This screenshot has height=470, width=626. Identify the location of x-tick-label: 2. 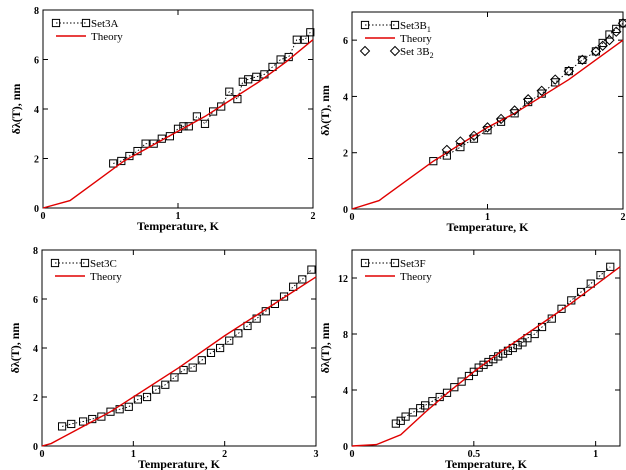
(623, 217).